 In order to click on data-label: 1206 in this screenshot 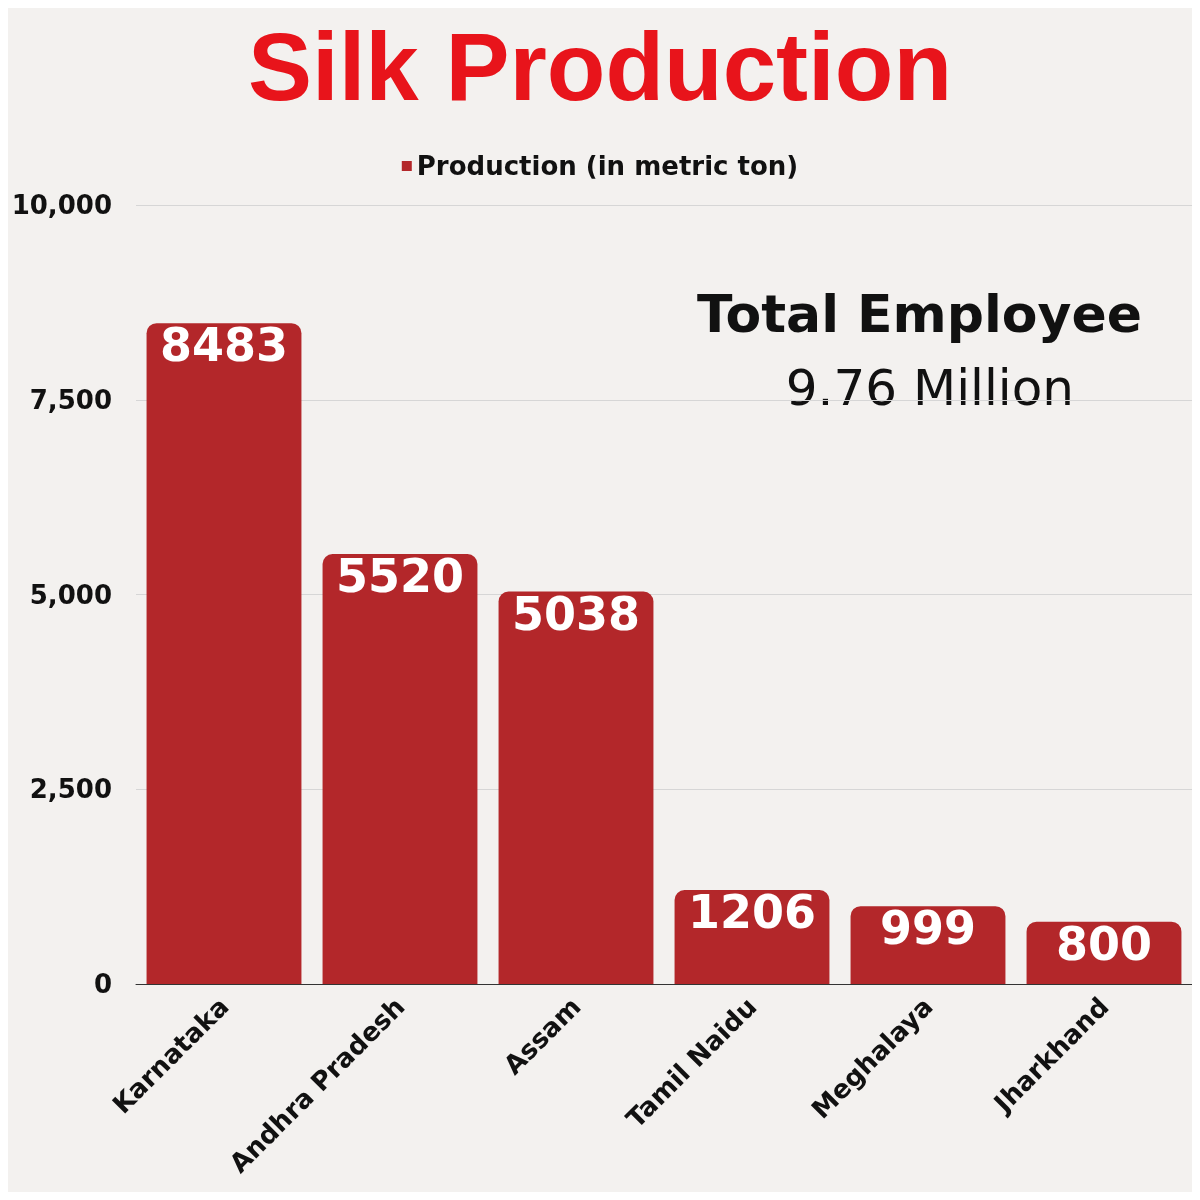, I will do `click(752, 912)`.